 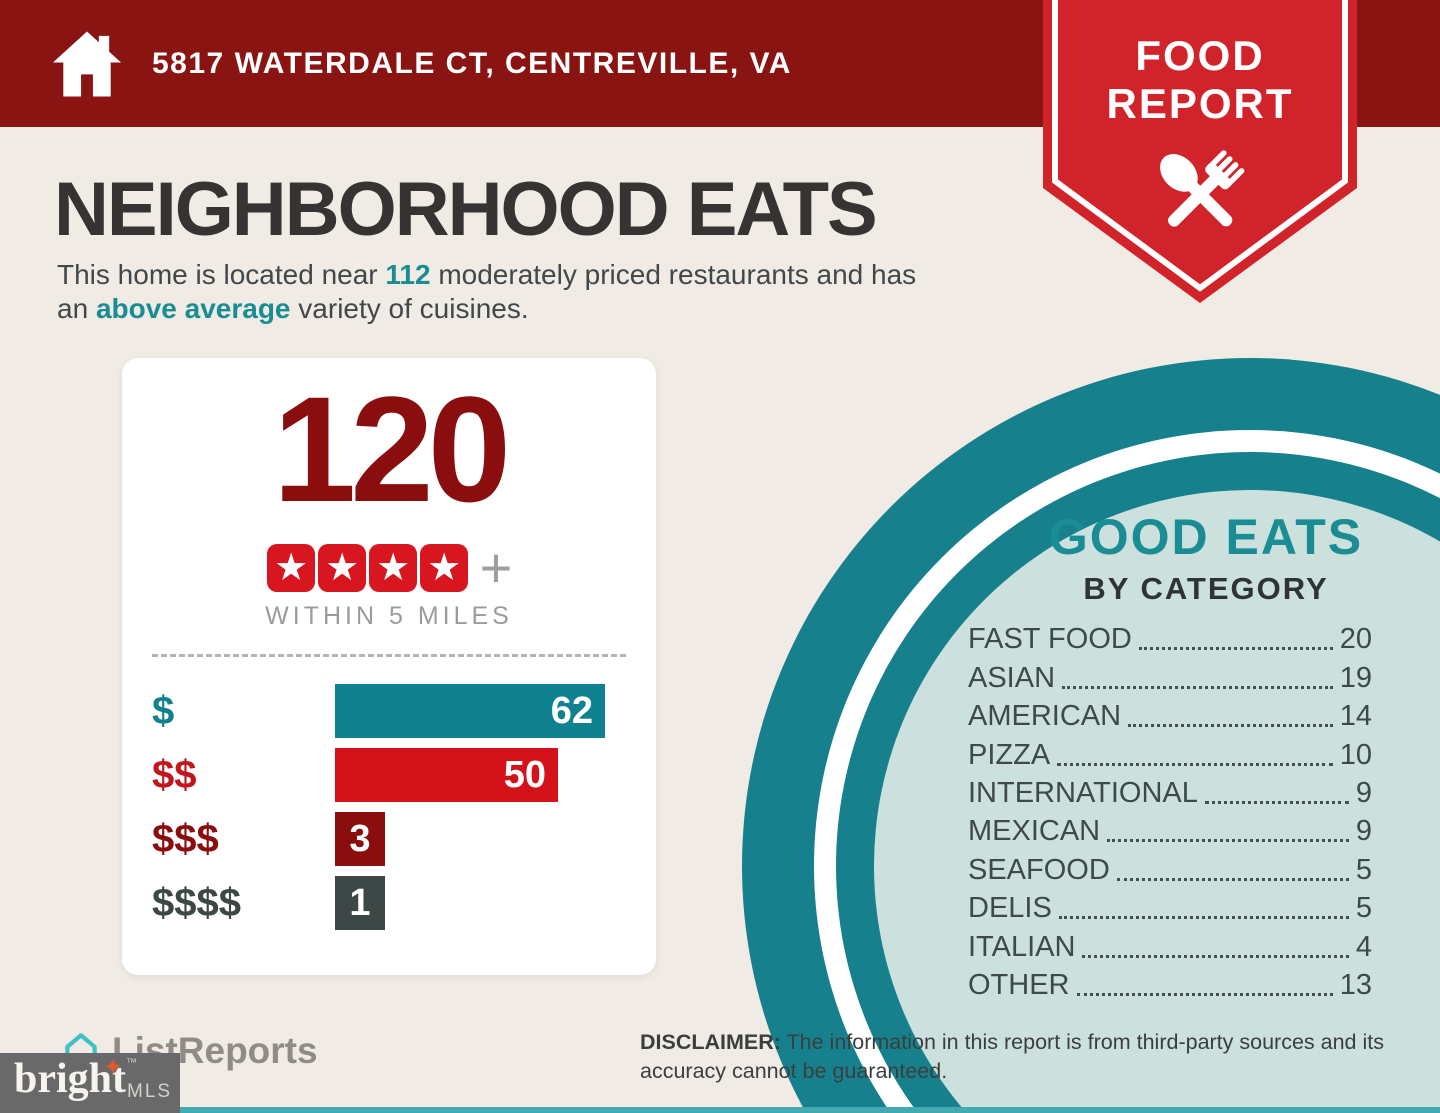 I want to click on category-label: PIZZA, so click(x=1009, y=754).